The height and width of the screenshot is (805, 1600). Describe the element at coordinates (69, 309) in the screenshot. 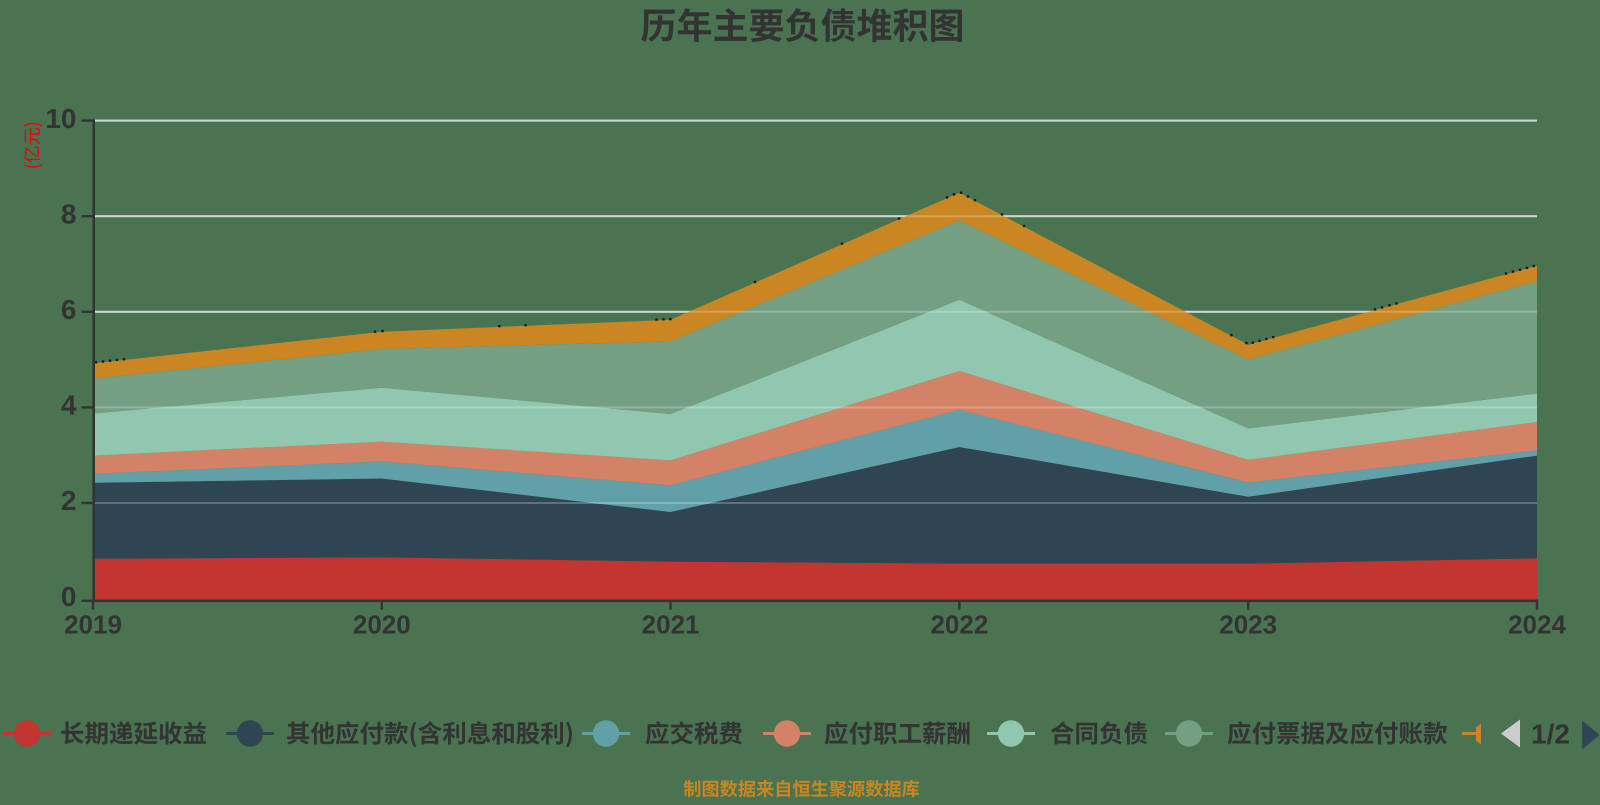

I see `svg-text: 6` at that location.